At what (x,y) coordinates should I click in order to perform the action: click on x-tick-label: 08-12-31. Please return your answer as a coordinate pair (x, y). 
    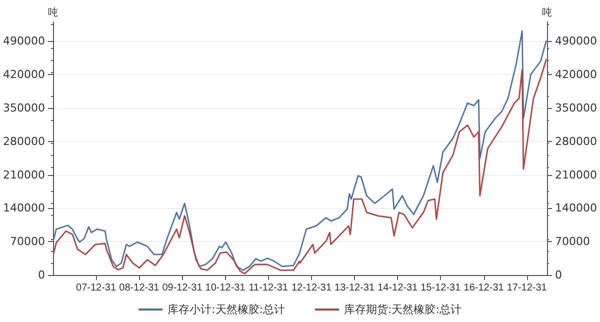
    Looking at the image, I should click on (139, 288).